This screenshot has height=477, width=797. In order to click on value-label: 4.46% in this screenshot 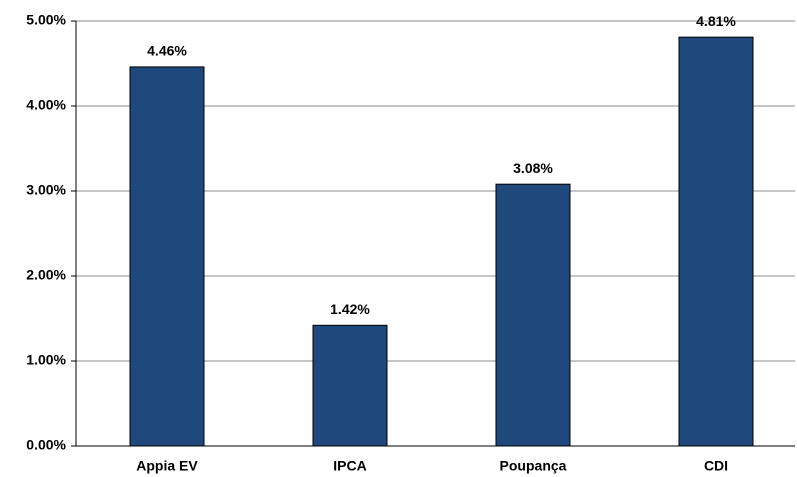, I will do `click(167, 51)`.